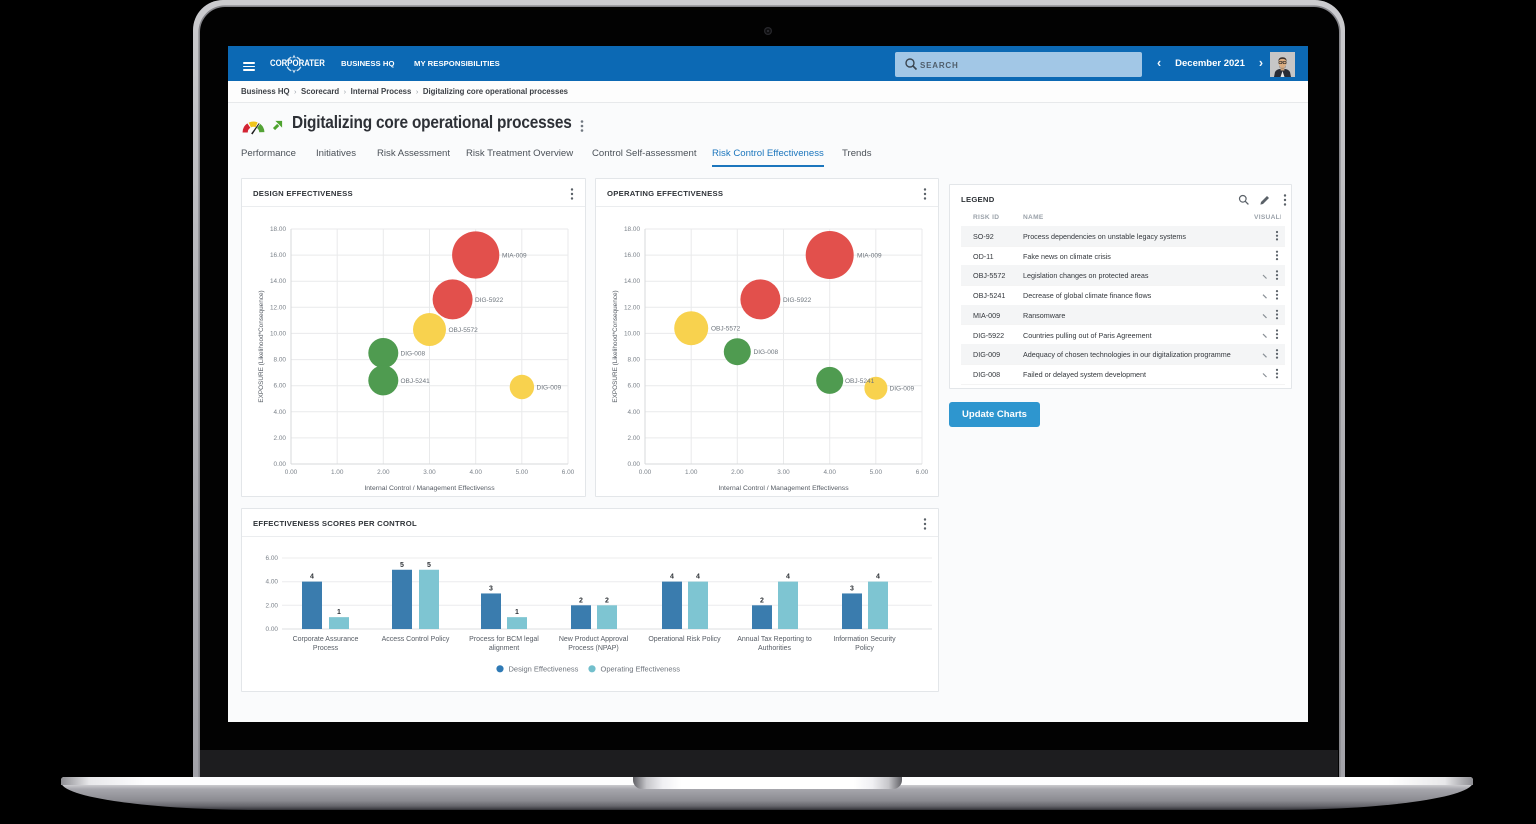 The width and height of the screenshot is (1536, 824). I want to click on svg-text: New Product Approval, so click(594, 639).